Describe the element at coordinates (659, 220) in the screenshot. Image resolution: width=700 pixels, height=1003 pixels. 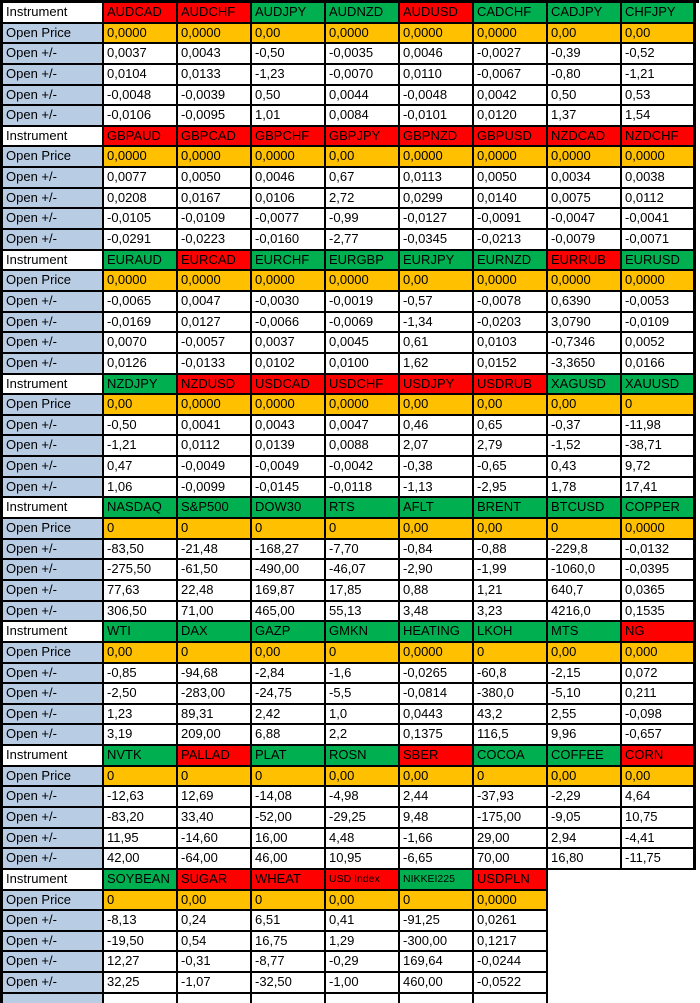
I see `delta-cell: -0,0041` at that location.